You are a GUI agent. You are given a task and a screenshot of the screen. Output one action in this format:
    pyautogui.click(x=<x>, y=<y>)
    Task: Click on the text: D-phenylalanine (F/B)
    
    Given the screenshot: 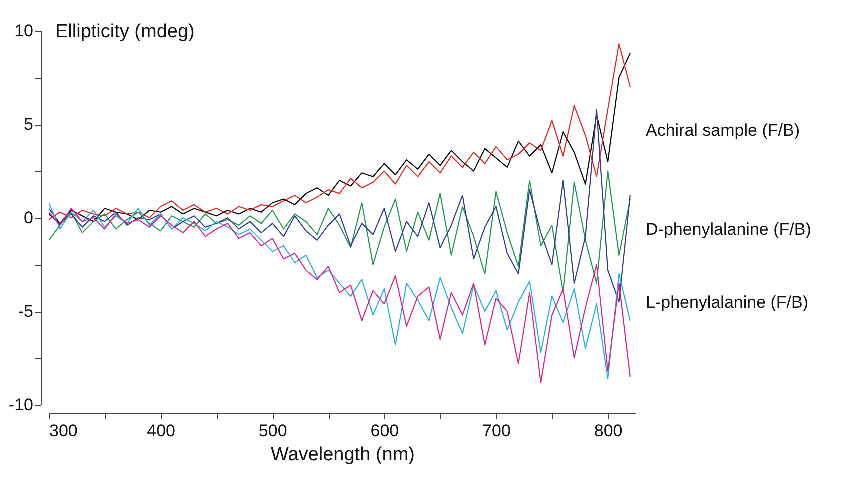 What is the action you would take?
    pyautogui.click(x=729, y=229)
    